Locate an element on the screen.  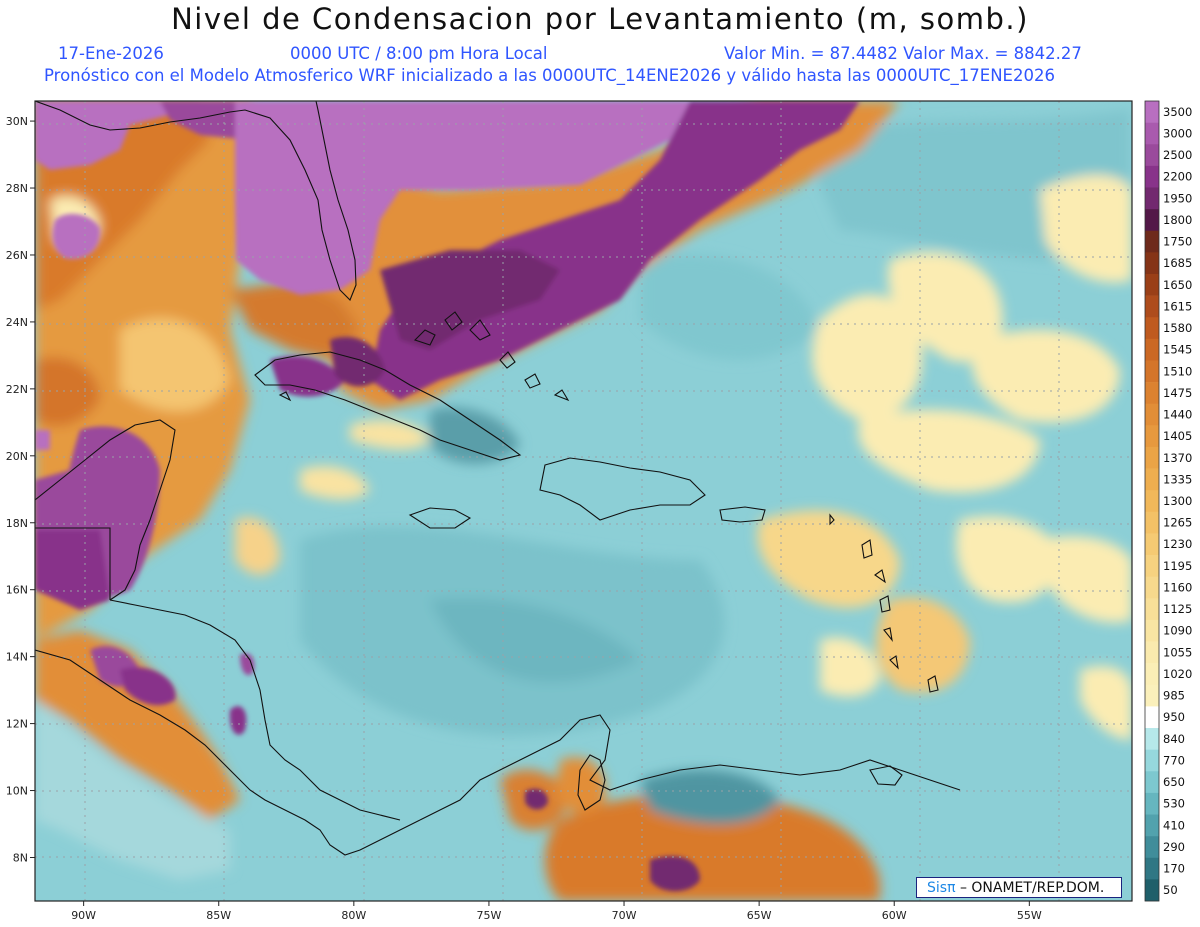
lon-label: 75W is located at coordinates (488, 915).